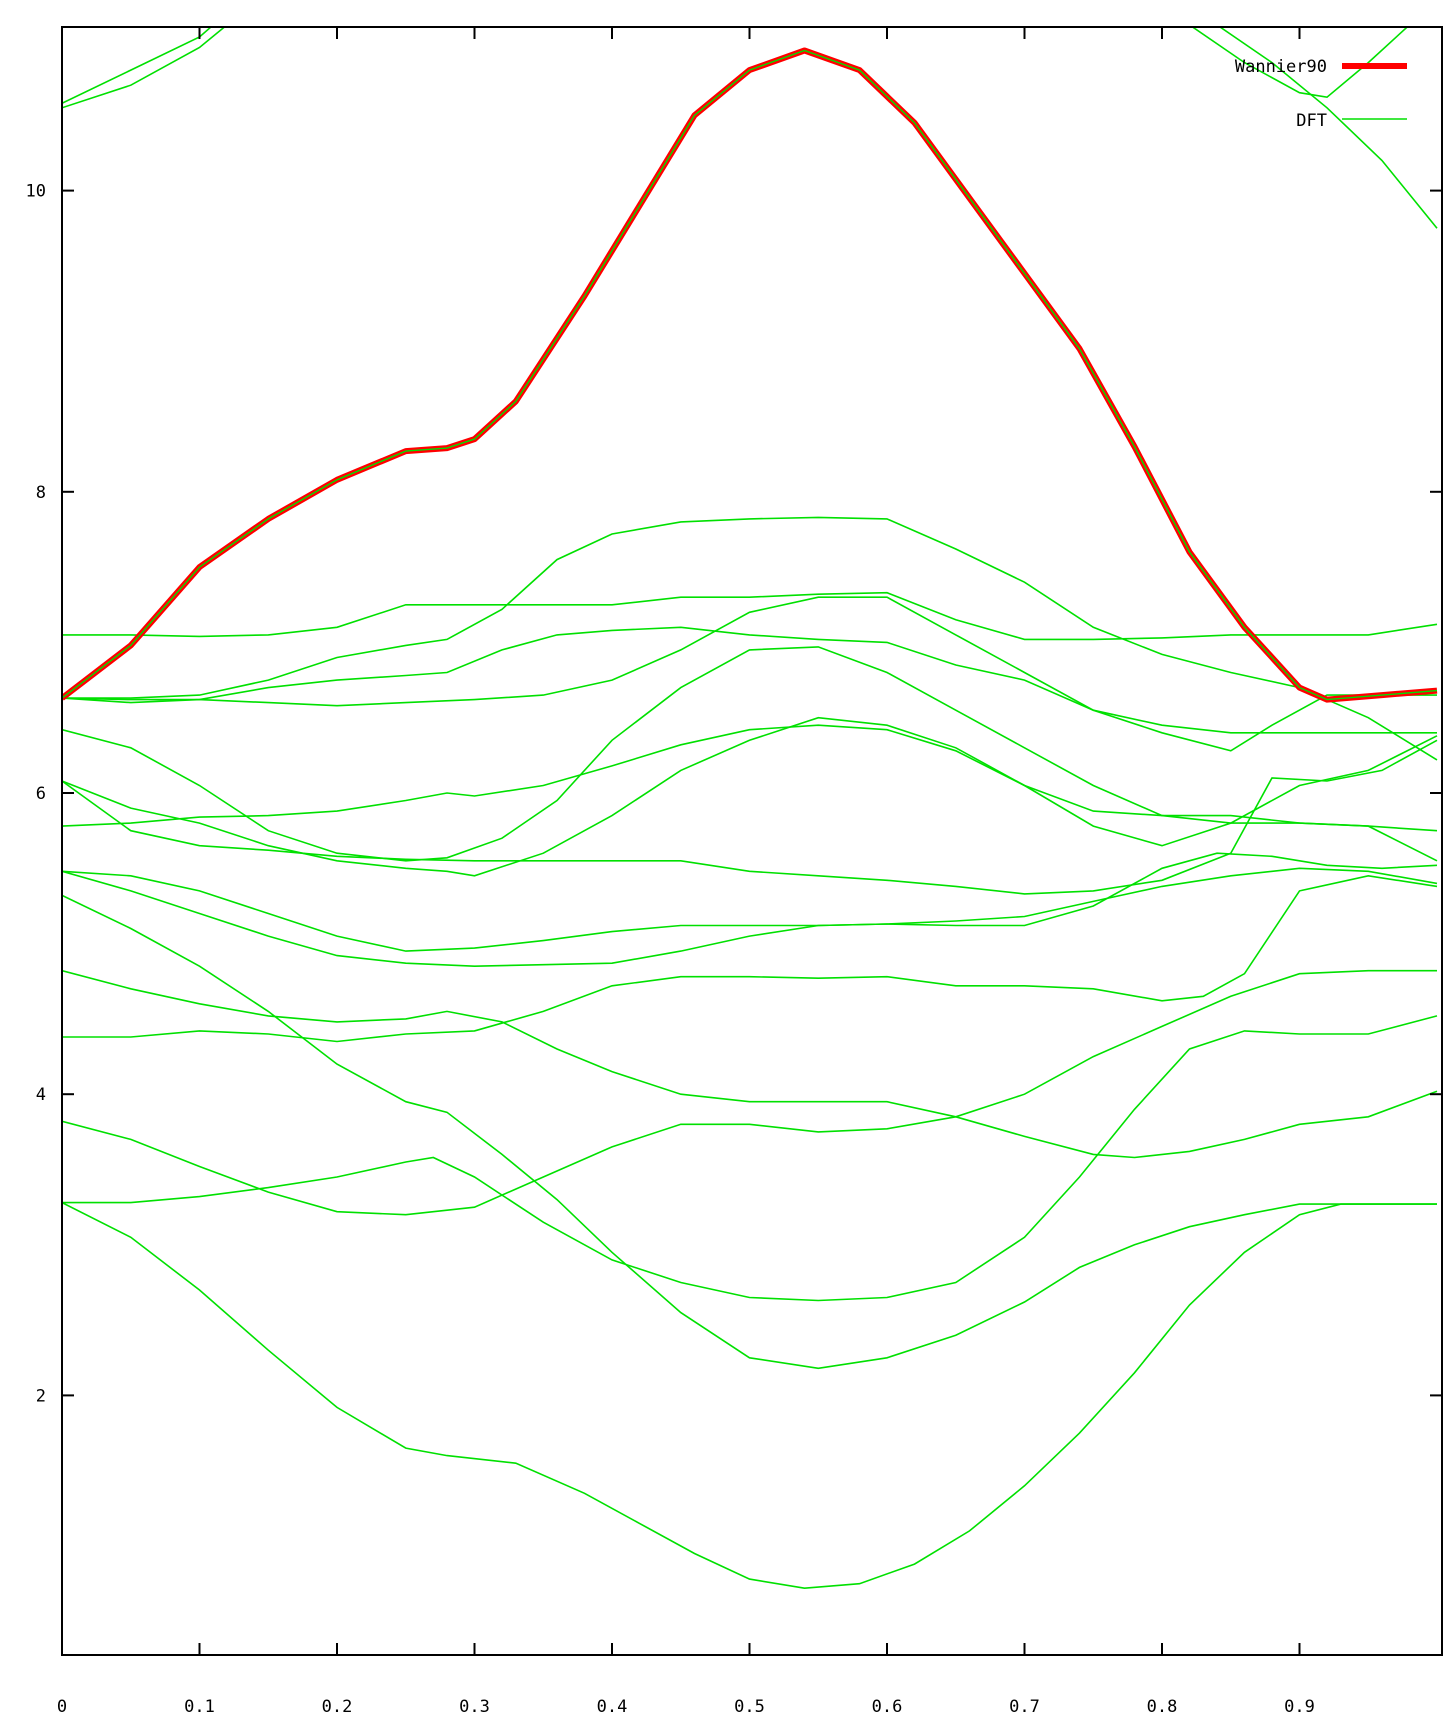 The height and width of the screenshot is (1730, 1444). What do you see at coordinates (337, 1707) in the screenshot?
I see `x-tick-label: 0.2` at bounding box center [337, 1707].